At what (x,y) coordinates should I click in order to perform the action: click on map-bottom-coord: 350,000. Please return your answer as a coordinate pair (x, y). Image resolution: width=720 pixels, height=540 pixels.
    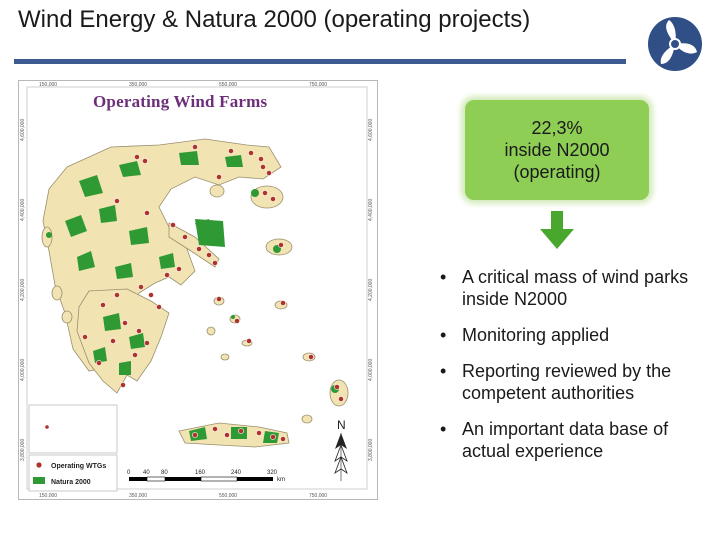
    Looking at the image, I should click on (138, 496).